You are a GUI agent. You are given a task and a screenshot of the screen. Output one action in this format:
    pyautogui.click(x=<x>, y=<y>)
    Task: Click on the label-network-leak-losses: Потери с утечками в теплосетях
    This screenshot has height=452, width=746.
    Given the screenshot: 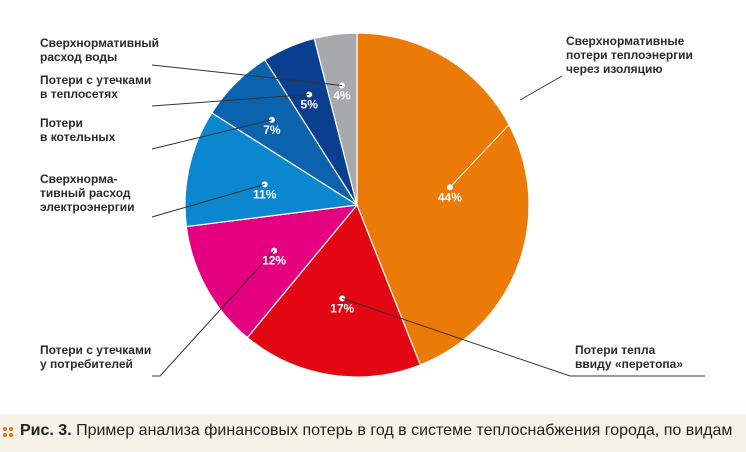 What is the action you would take?
    pyautogui.click(x=96, y=87)
    